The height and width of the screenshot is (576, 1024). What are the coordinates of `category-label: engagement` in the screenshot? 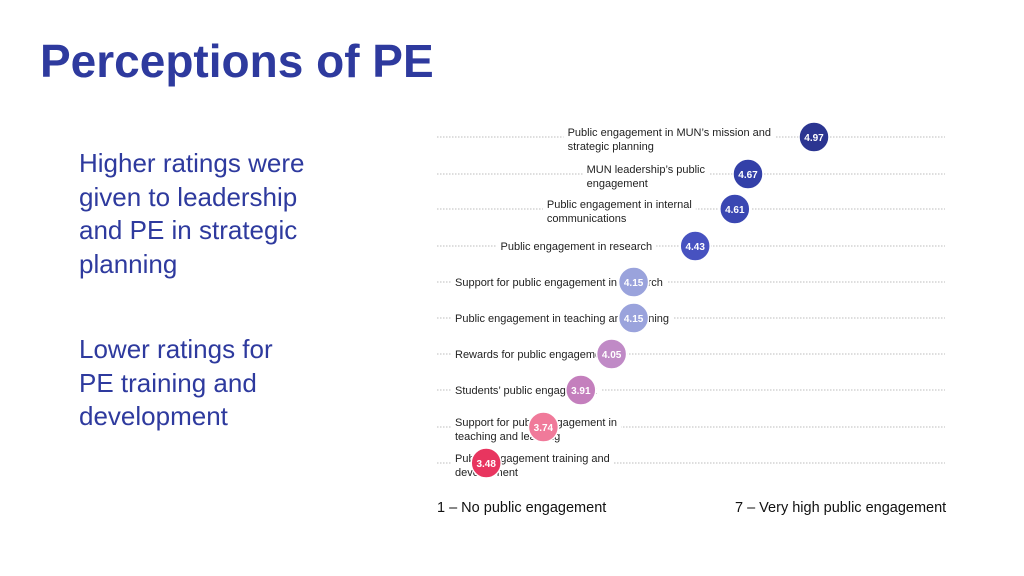 It's located at (617, 184).